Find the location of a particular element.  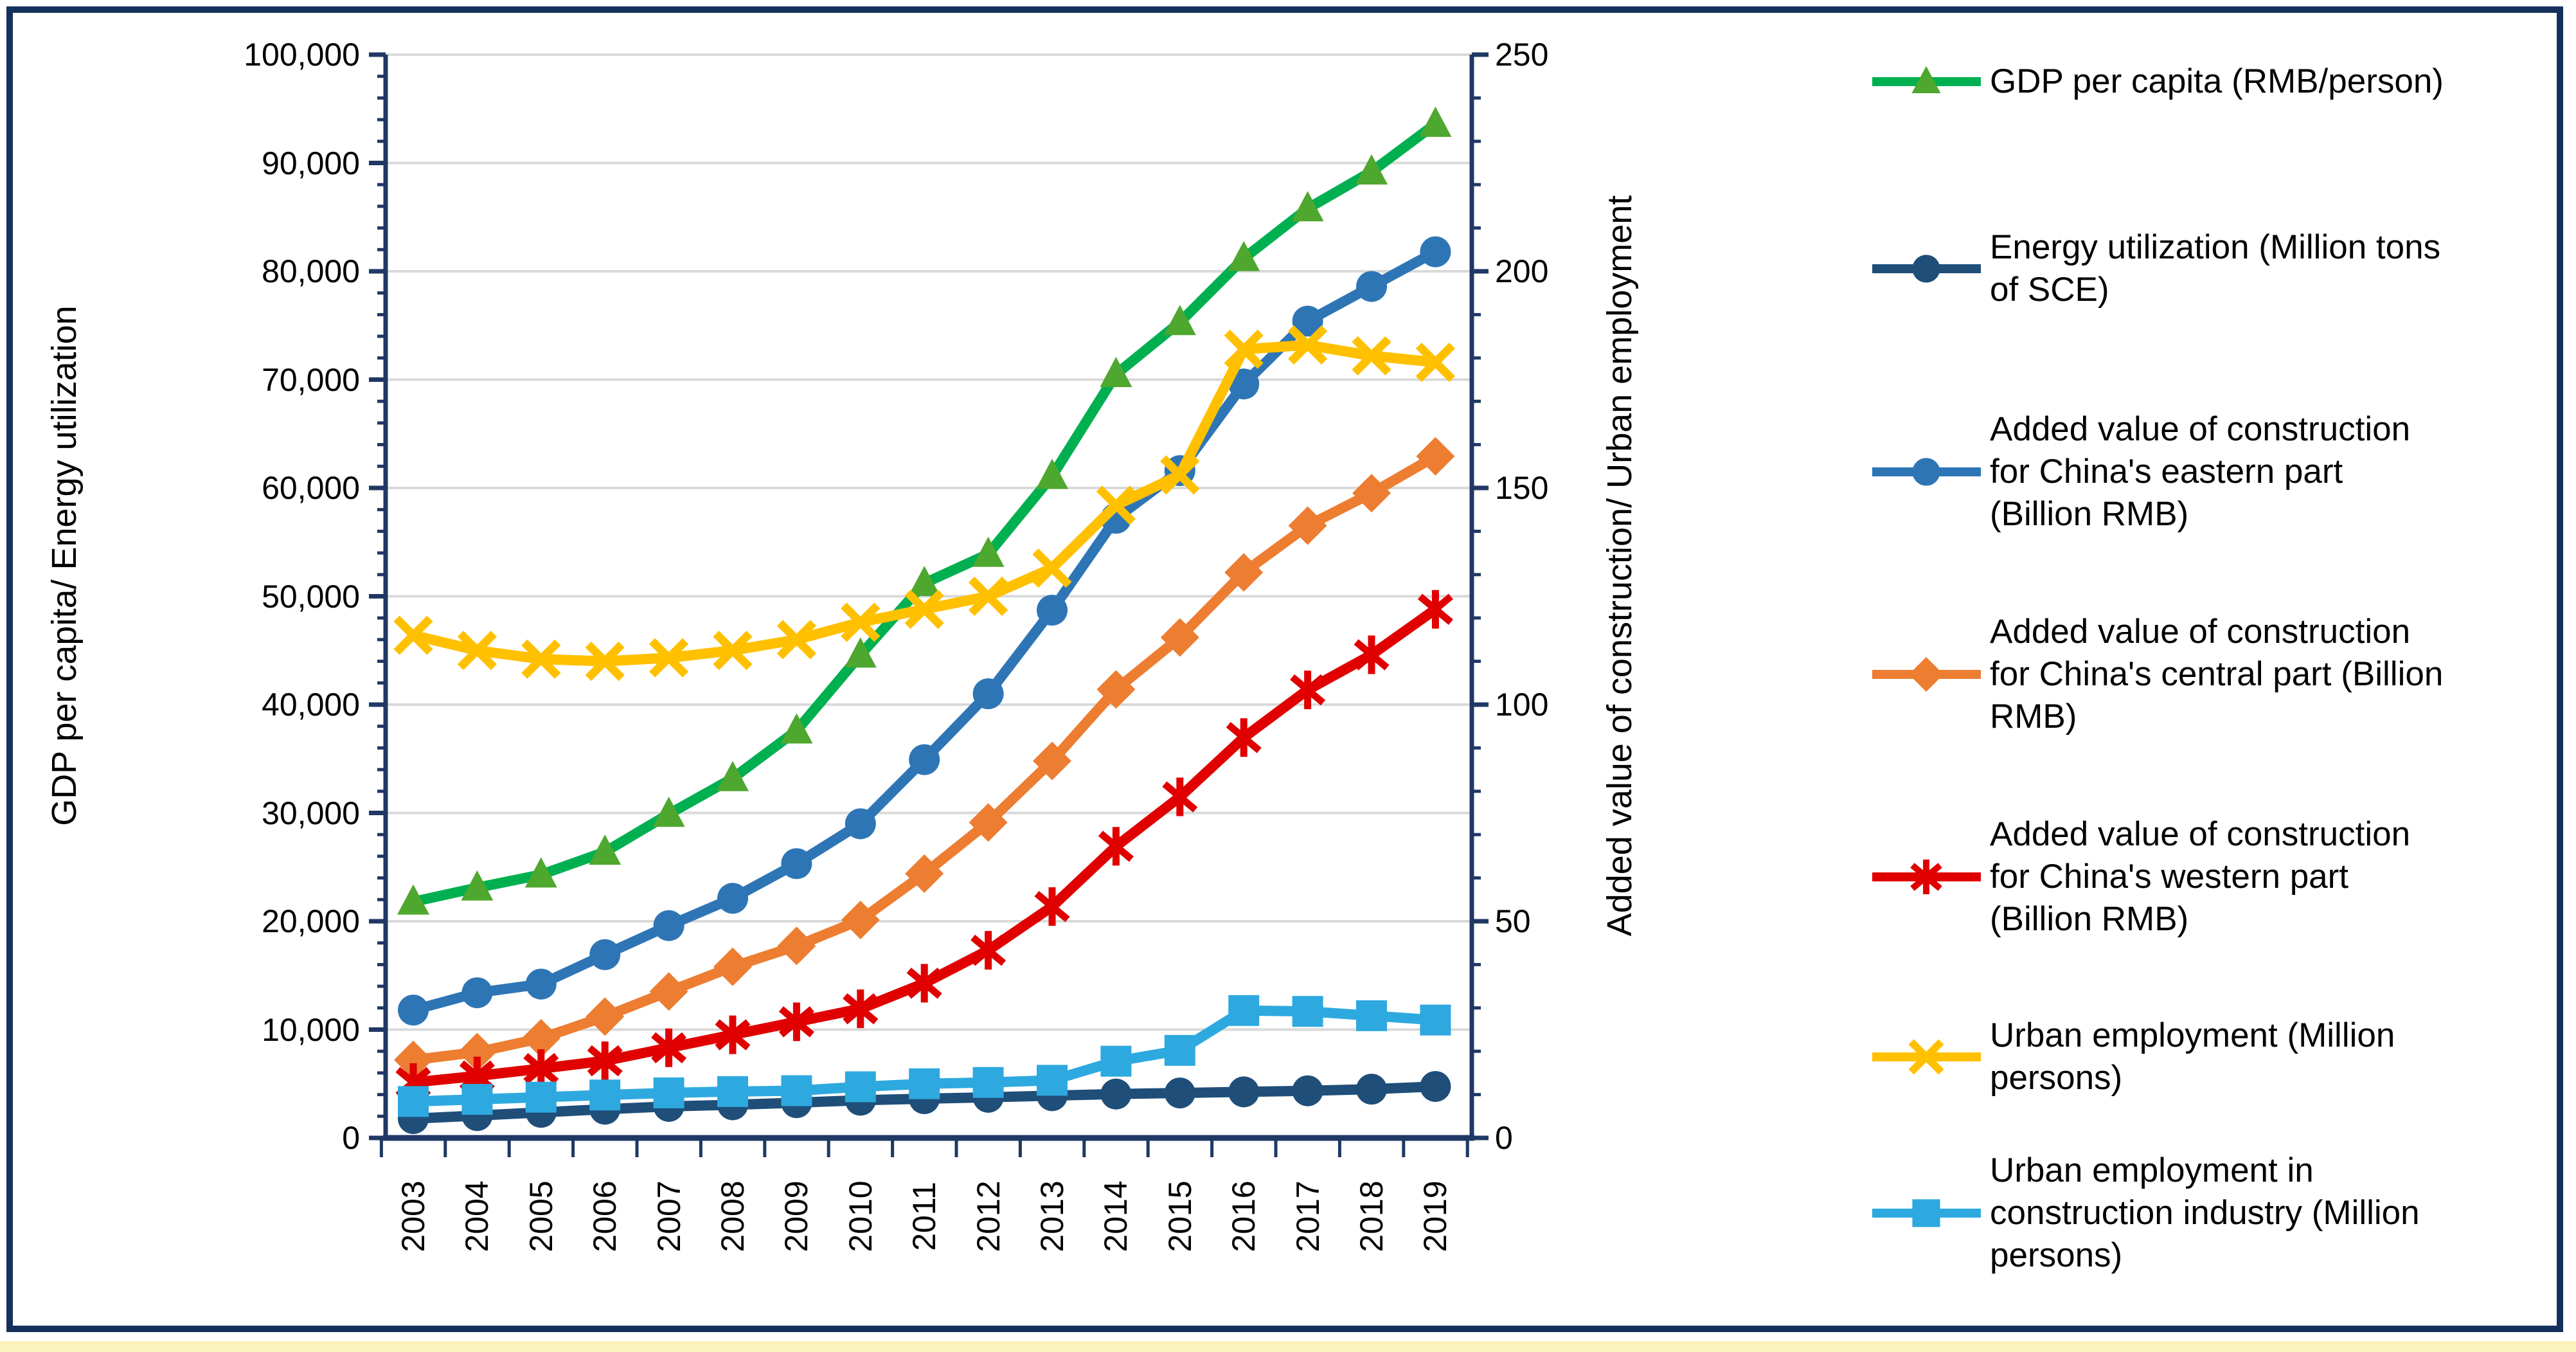

left-tick-label: 30,000 is located at coordinates (311, 813).